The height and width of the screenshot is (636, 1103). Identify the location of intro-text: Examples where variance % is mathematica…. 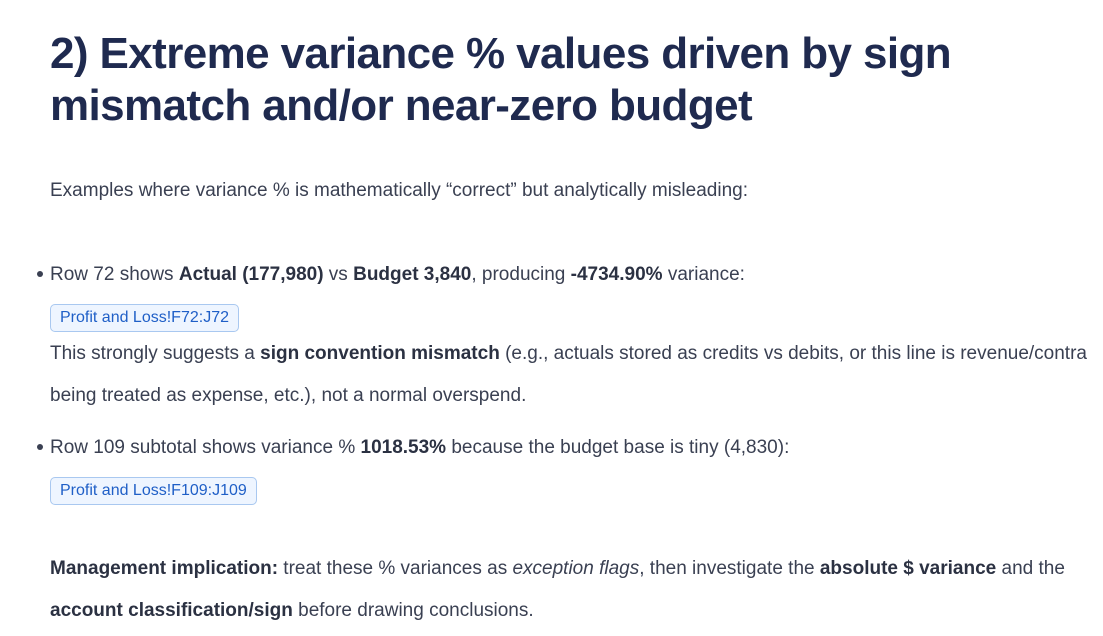
(399, 190).